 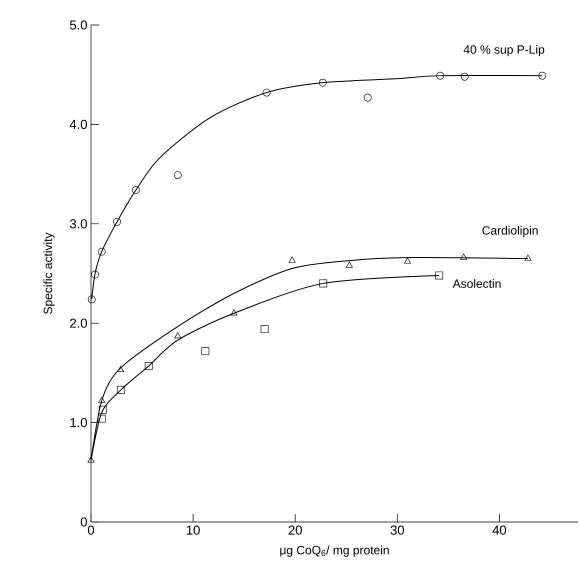 I want to click on x-tick-label: 40, so click(x=499, y=530).